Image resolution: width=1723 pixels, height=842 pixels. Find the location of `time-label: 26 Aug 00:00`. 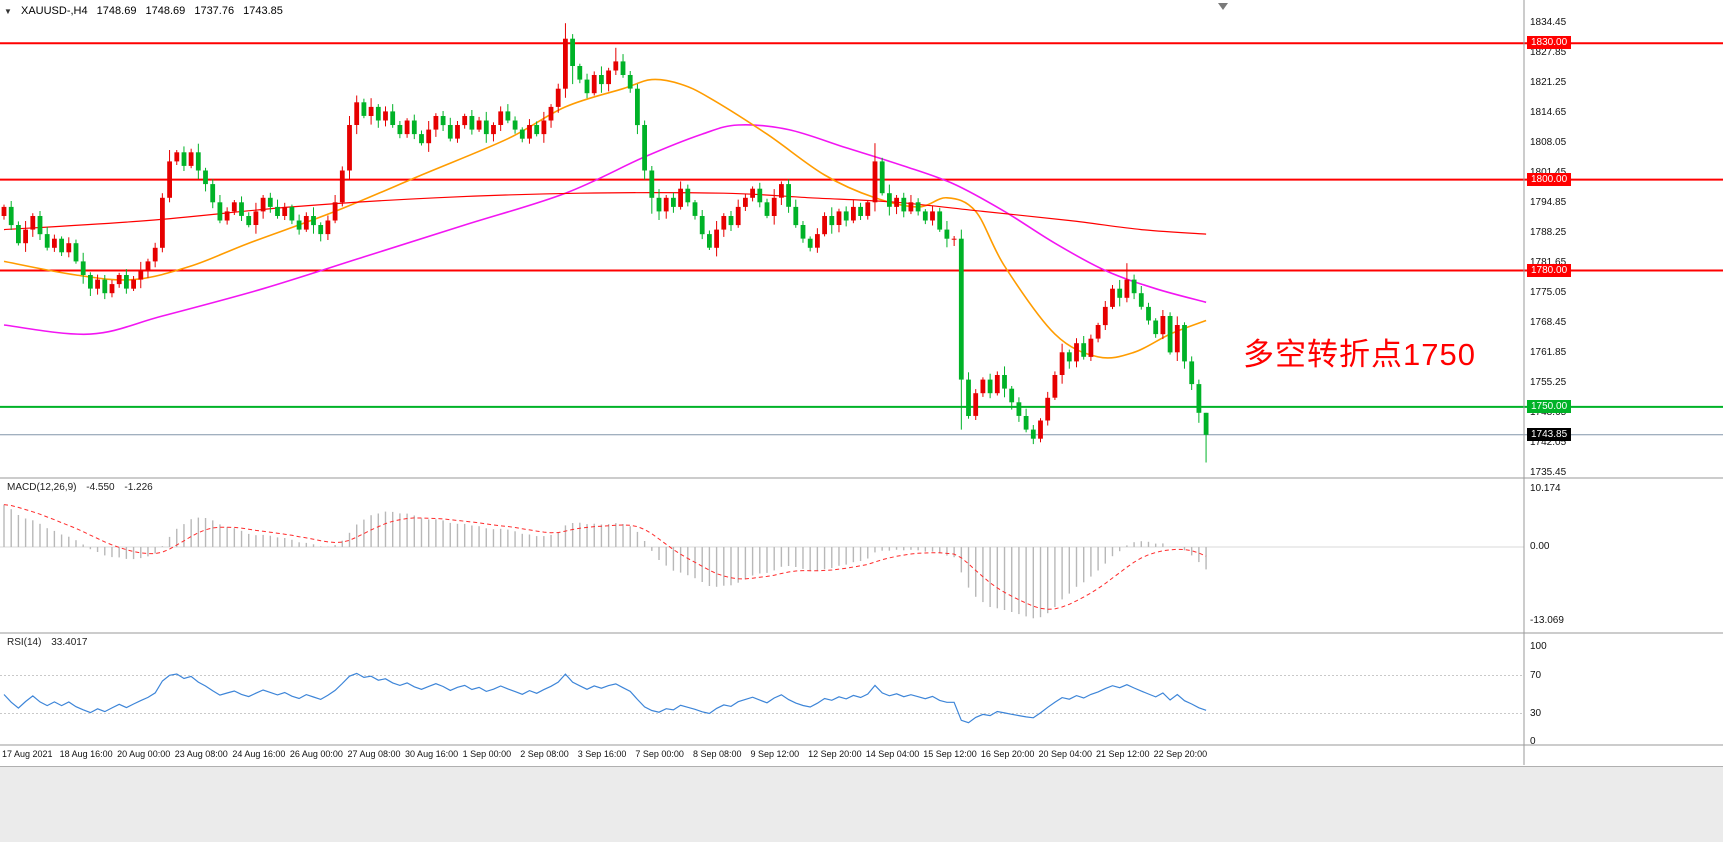

time-label: 26 Aug 00:00 is located at coordinates (316, 754).